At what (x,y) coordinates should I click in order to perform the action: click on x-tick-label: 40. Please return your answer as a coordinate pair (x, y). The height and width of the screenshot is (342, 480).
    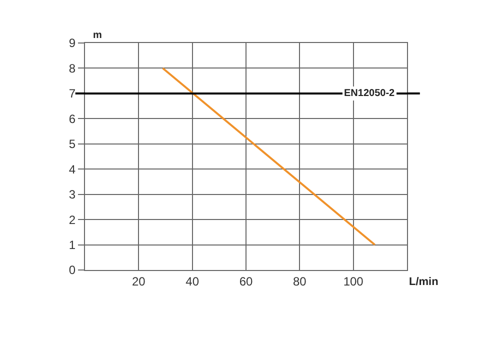
    Looking at the image, I should click on (193, 281).